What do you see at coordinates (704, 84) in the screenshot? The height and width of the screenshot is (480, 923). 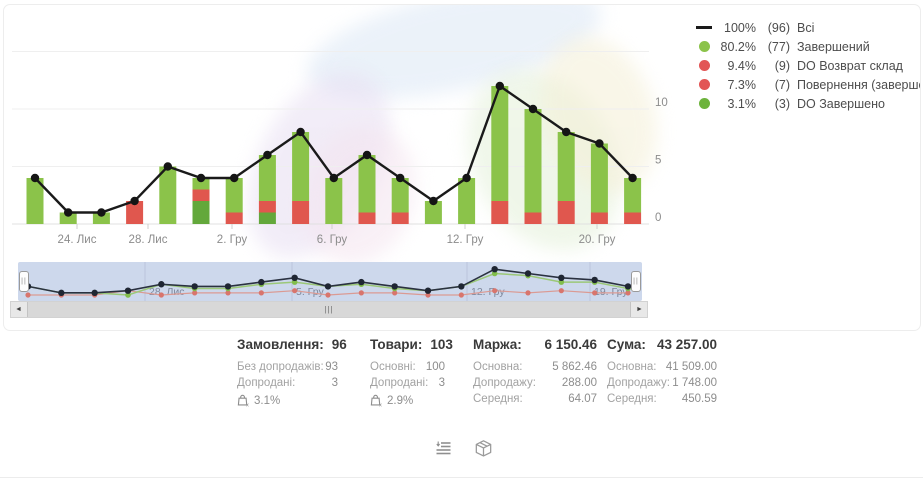 I see `legend-dot-icon` at bounding box center [704, 84].